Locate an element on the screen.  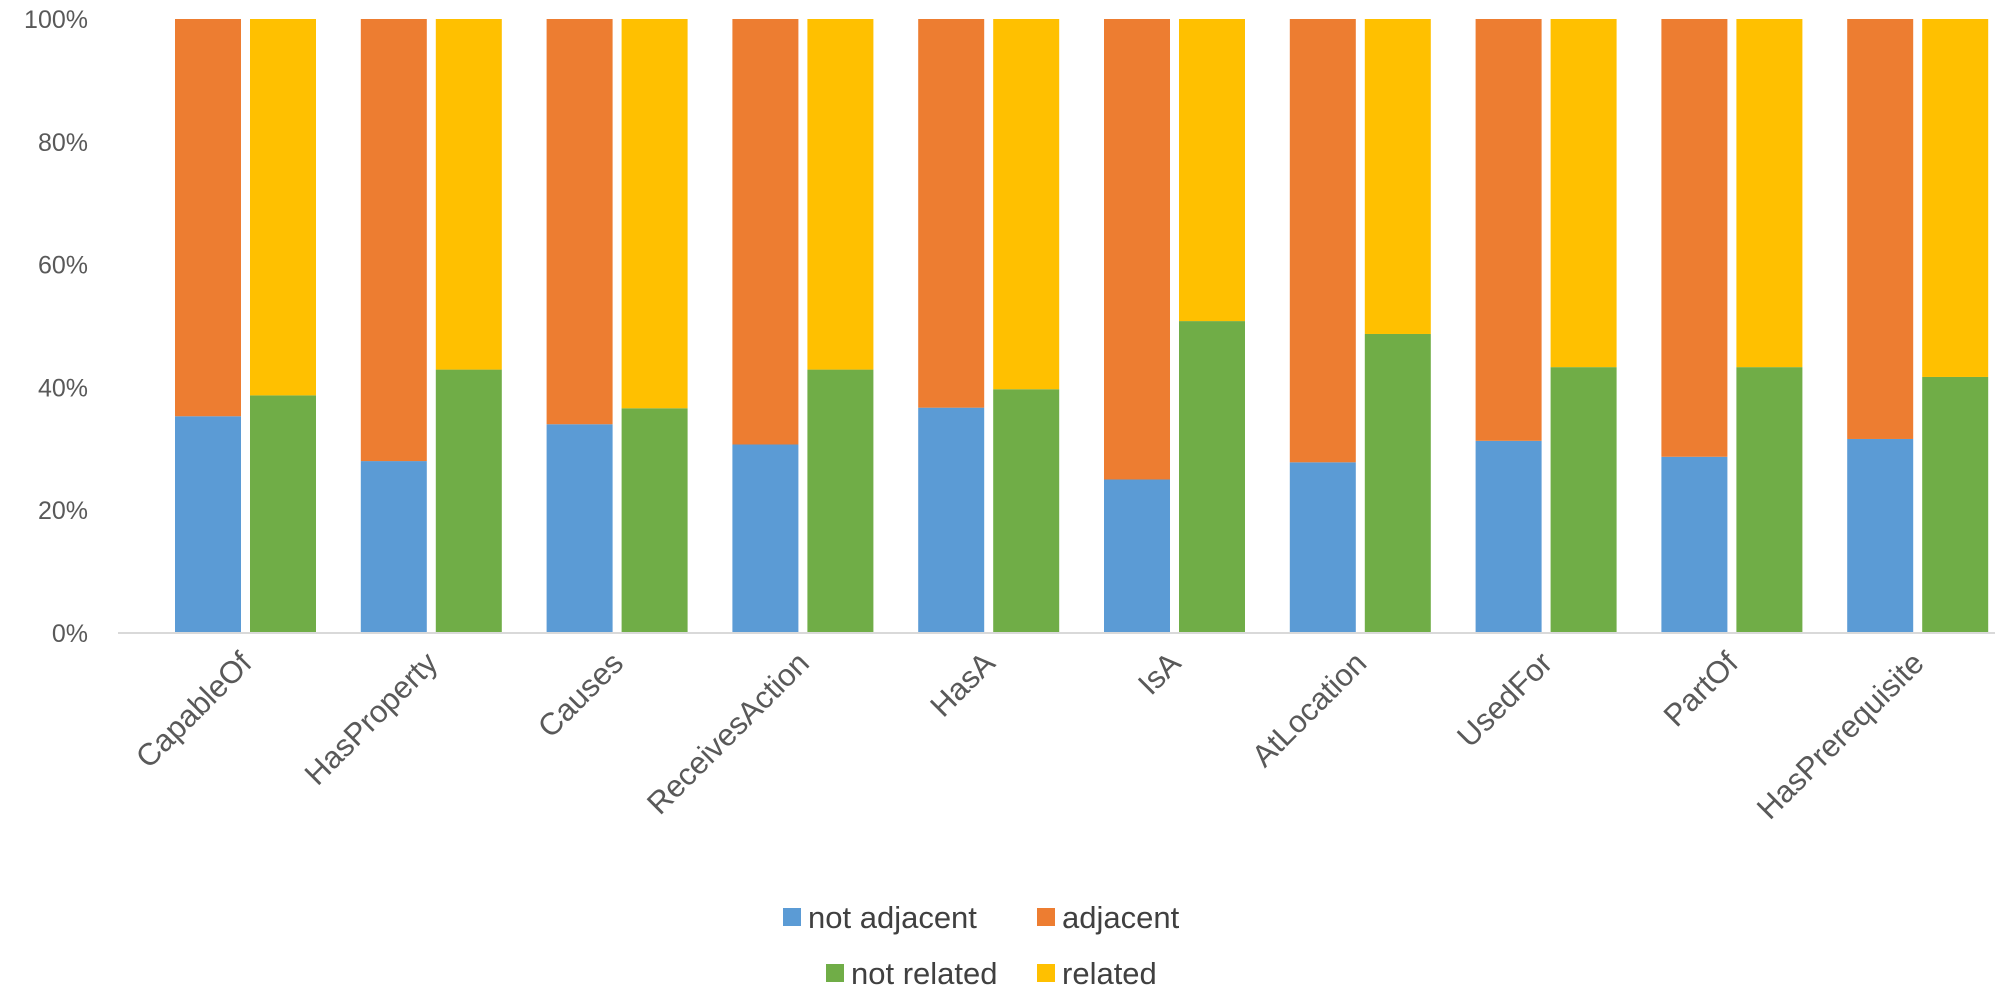
bar-hasa-adjacent is located at coordinates (951, 213).